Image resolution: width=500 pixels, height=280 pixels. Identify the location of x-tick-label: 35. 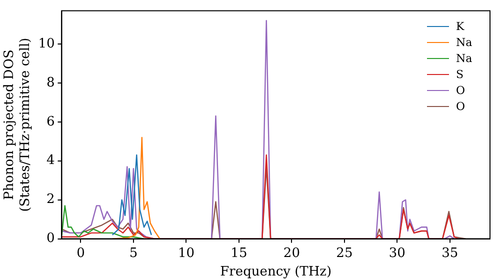
(450, 253).